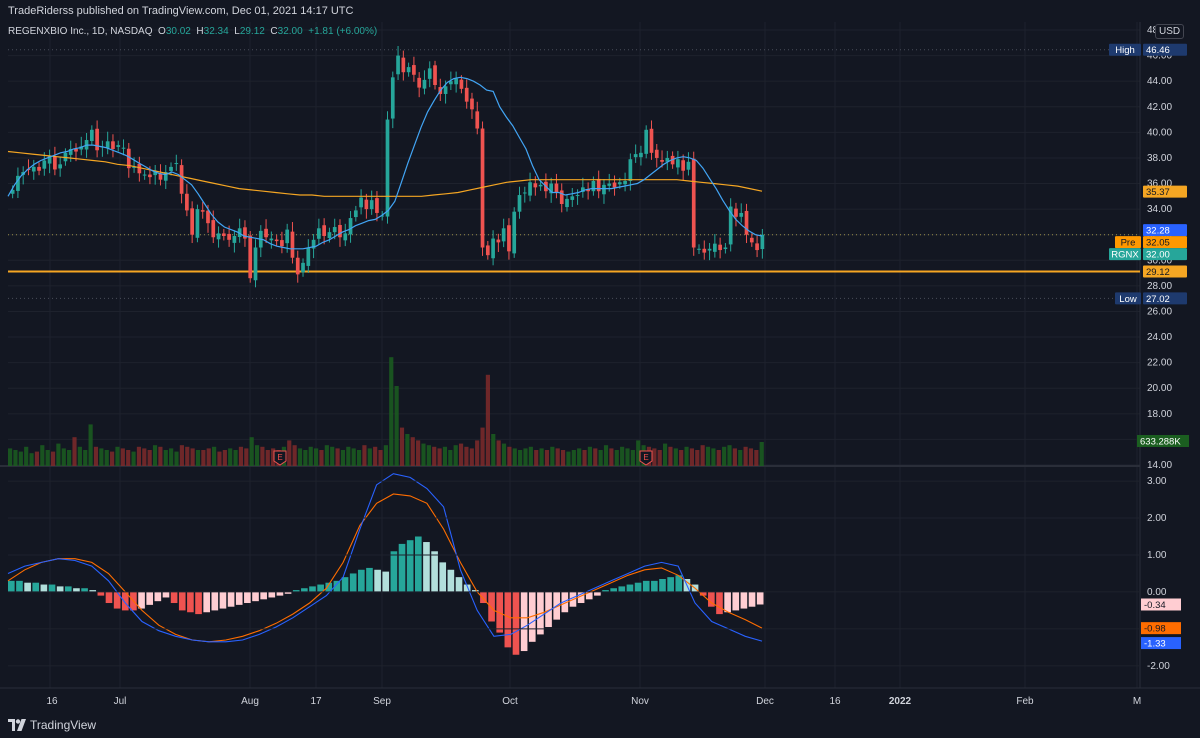  Describe the element at coordinates (835, 701) in the screenshot. I see `time-tick-label: 16` at that location.